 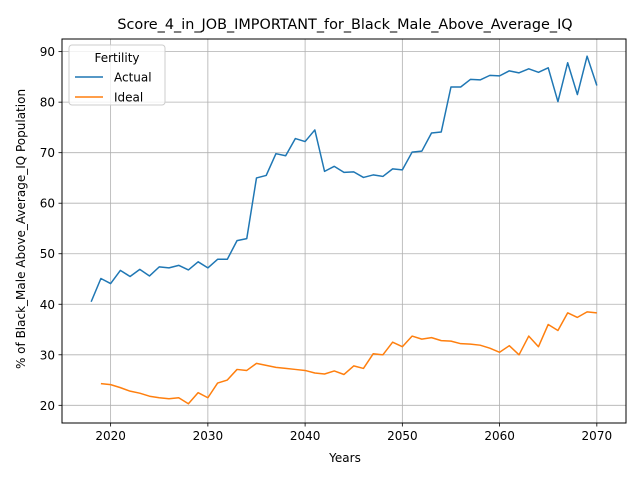 I want to click on x-tick-label: 2020, so click(x=110, y=436).